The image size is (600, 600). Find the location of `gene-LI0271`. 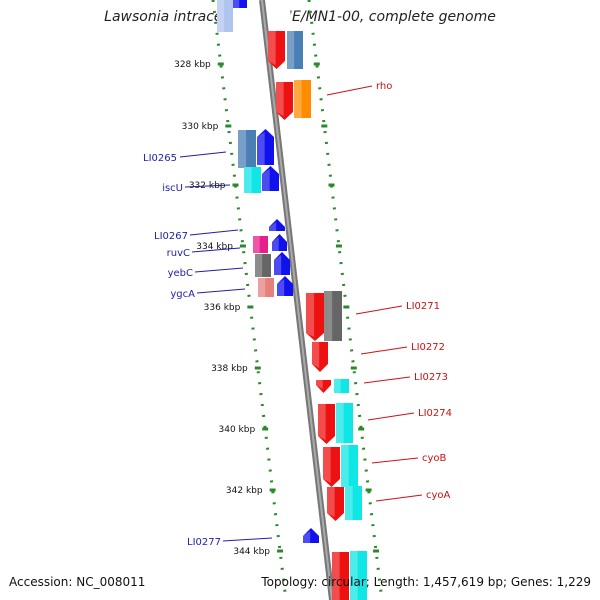

gene-LI0271 is located at coordinates (333, 316).